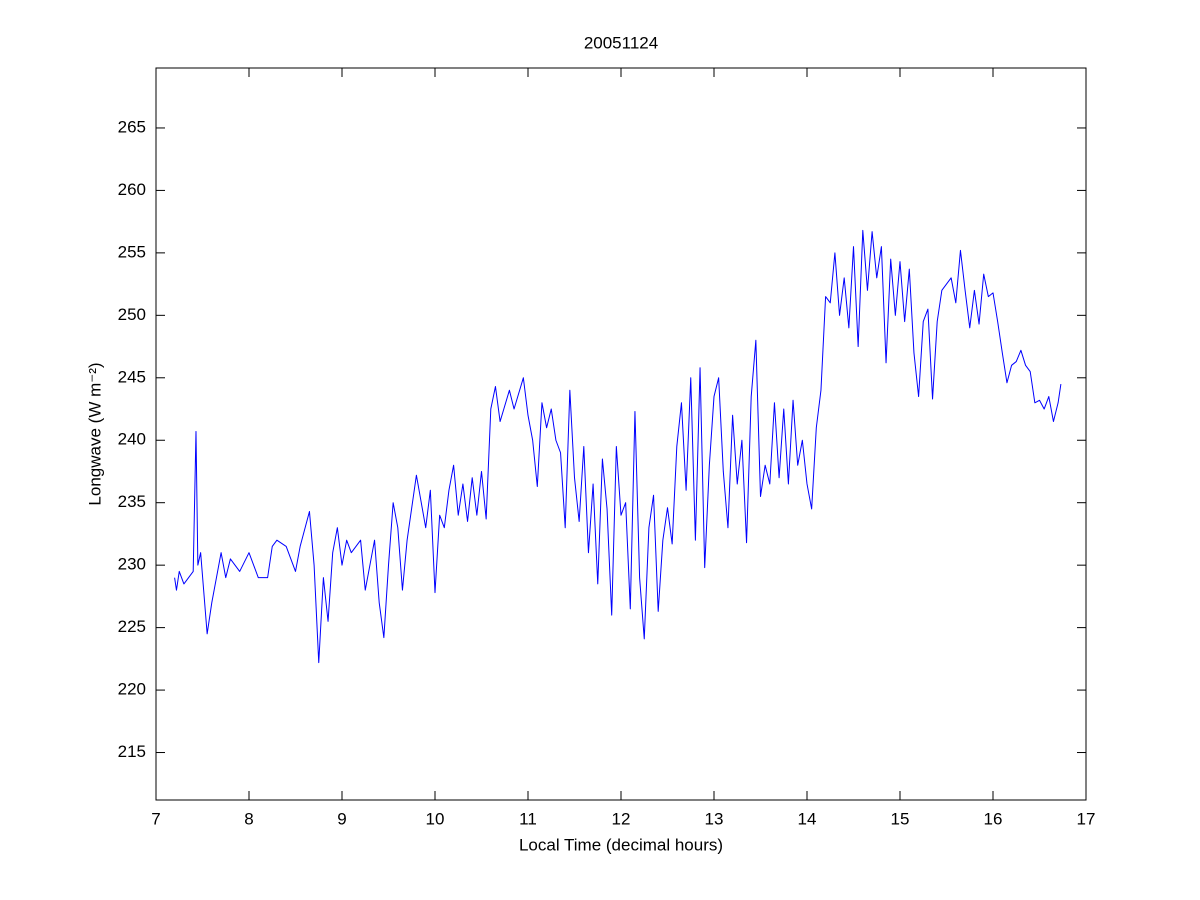 This screenshot has height=900, width=1200. What do you see at coordinates (132, 189) in the screenshot?
I see `y-tick-label: 260` at bounding box center [132, 189].